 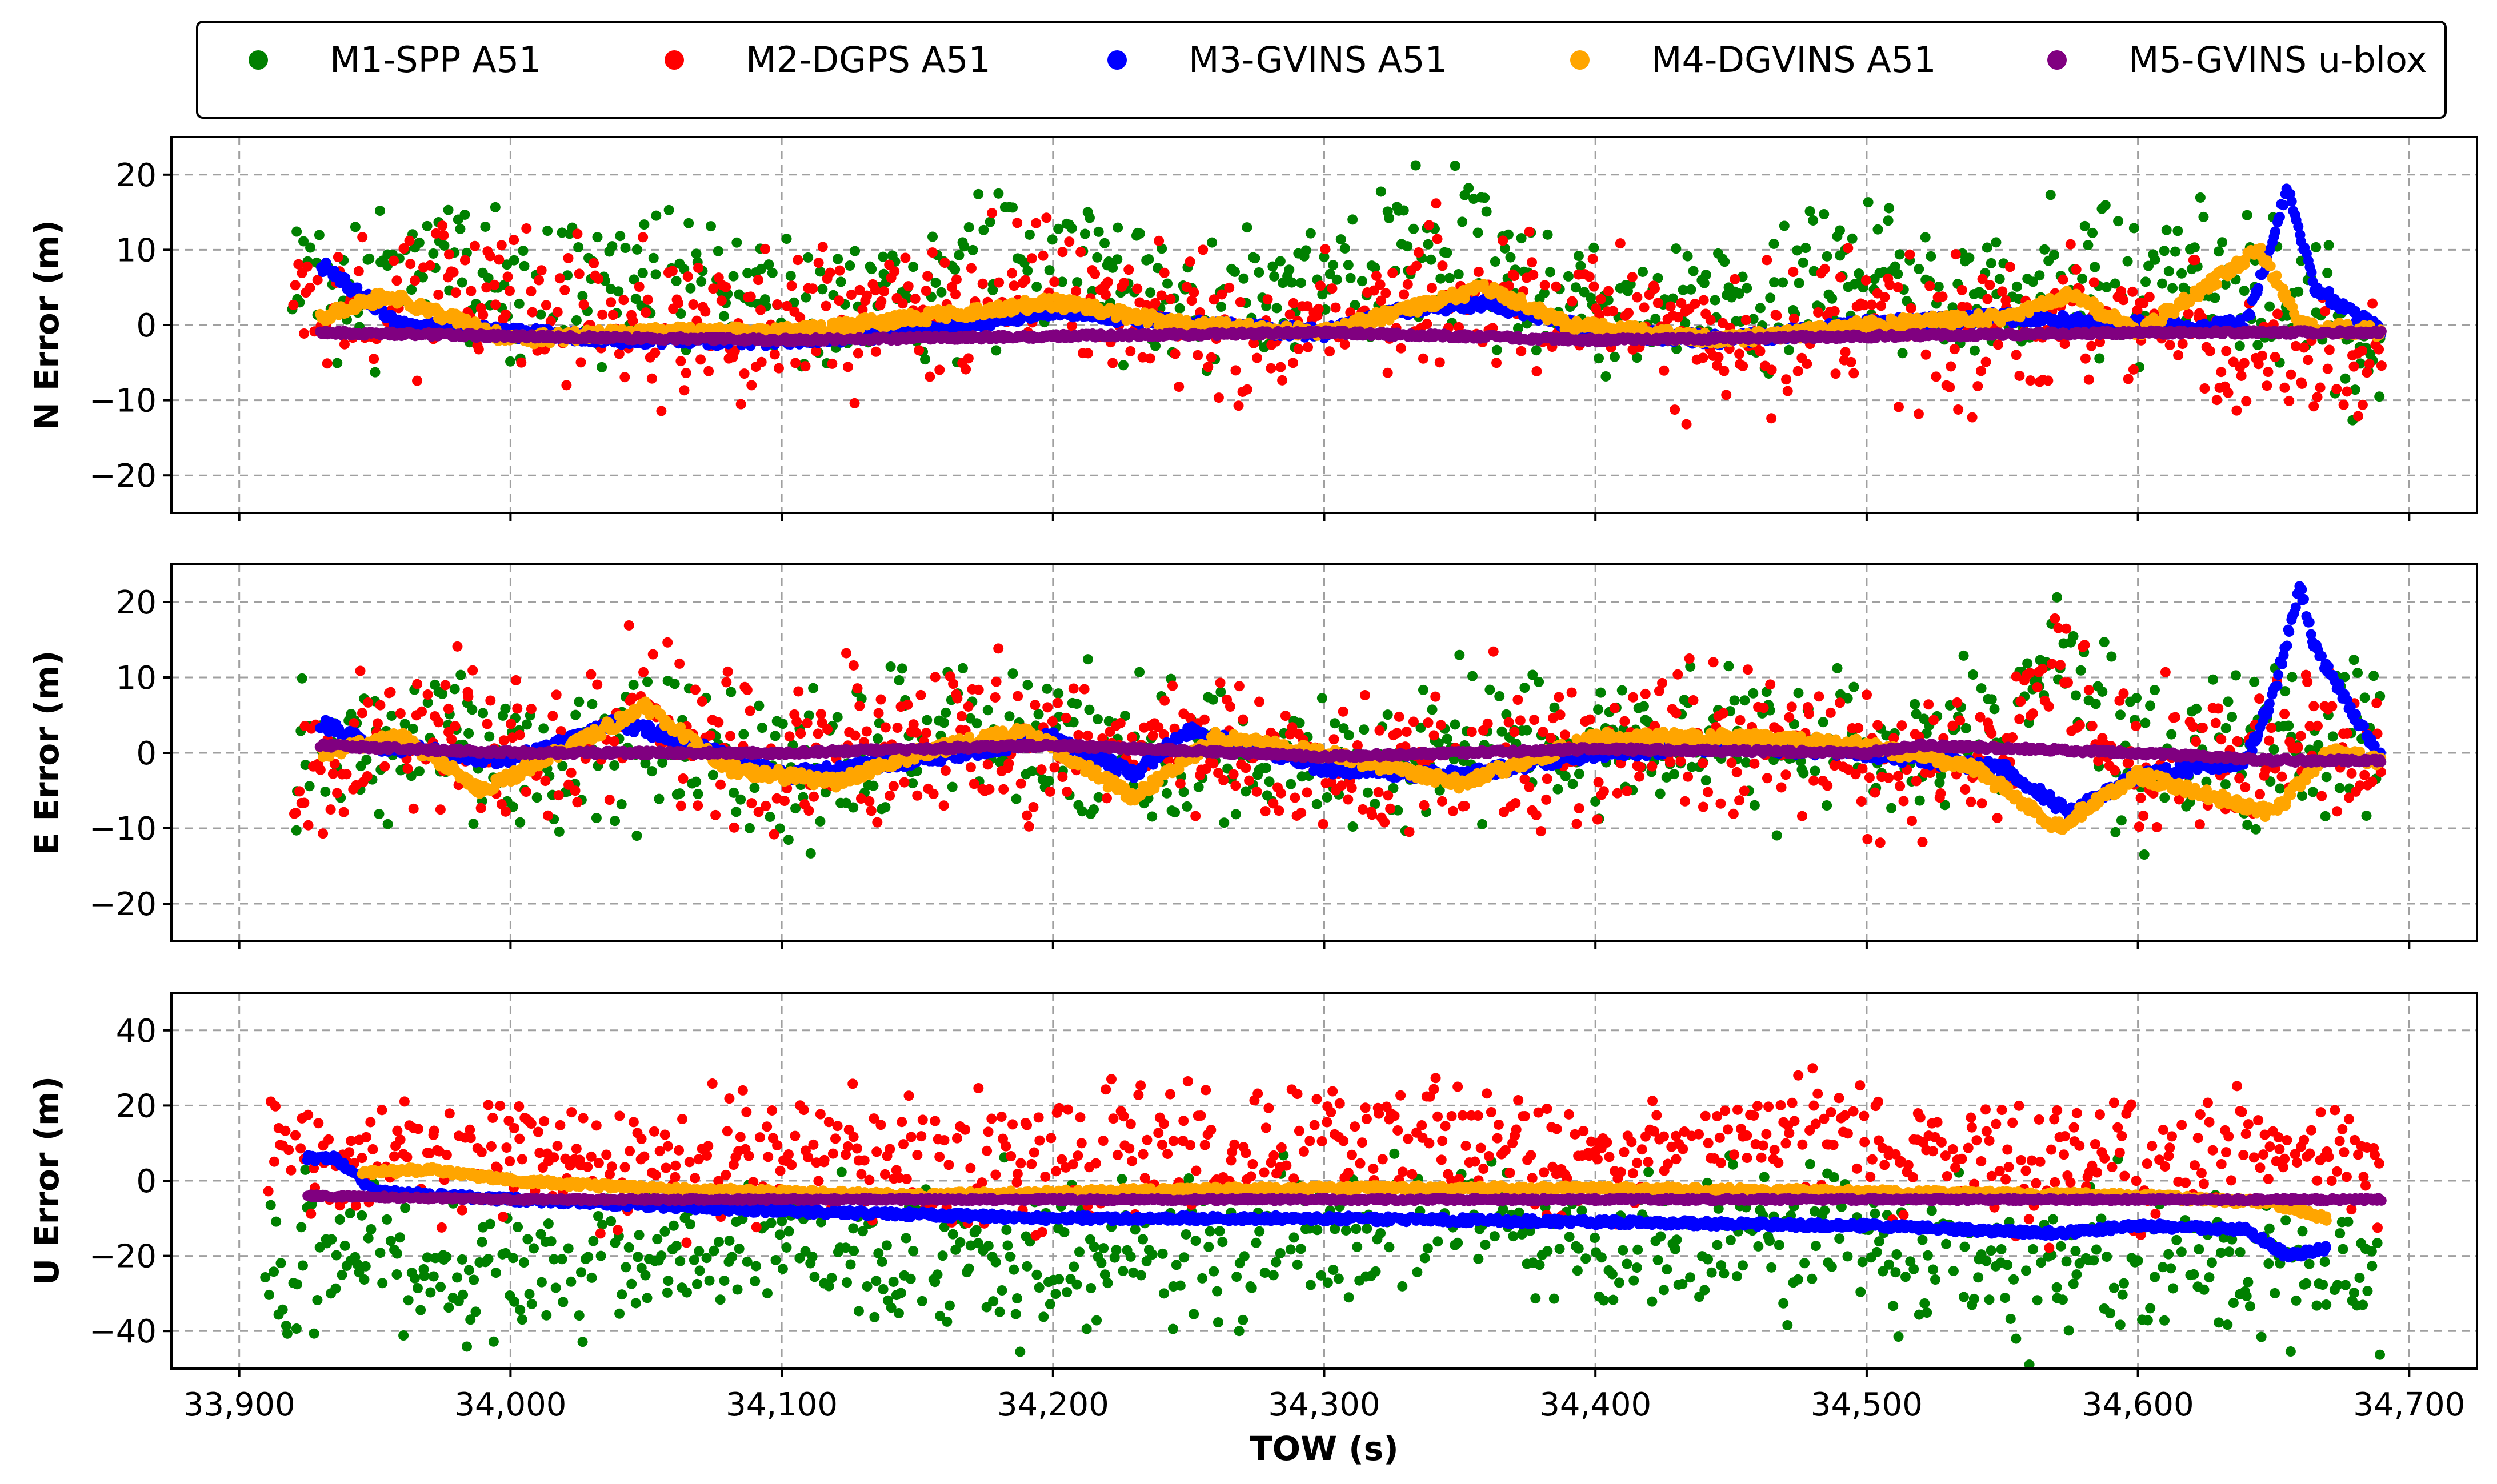 I want to click on legend-marker, so click(x=258, y=60).